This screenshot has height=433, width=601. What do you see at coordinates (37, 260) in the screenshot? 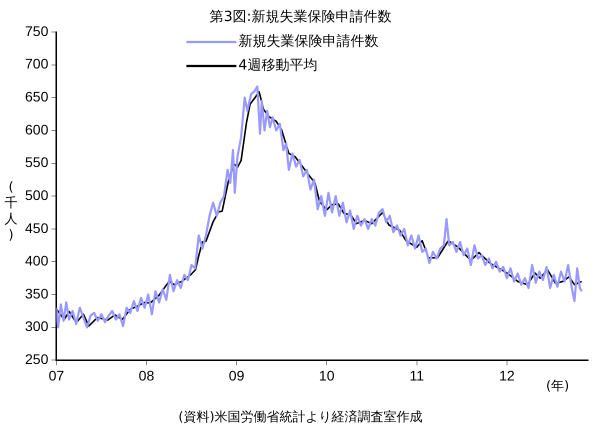
I see `y-tick-label: 400` at bounding box center [37, 260].